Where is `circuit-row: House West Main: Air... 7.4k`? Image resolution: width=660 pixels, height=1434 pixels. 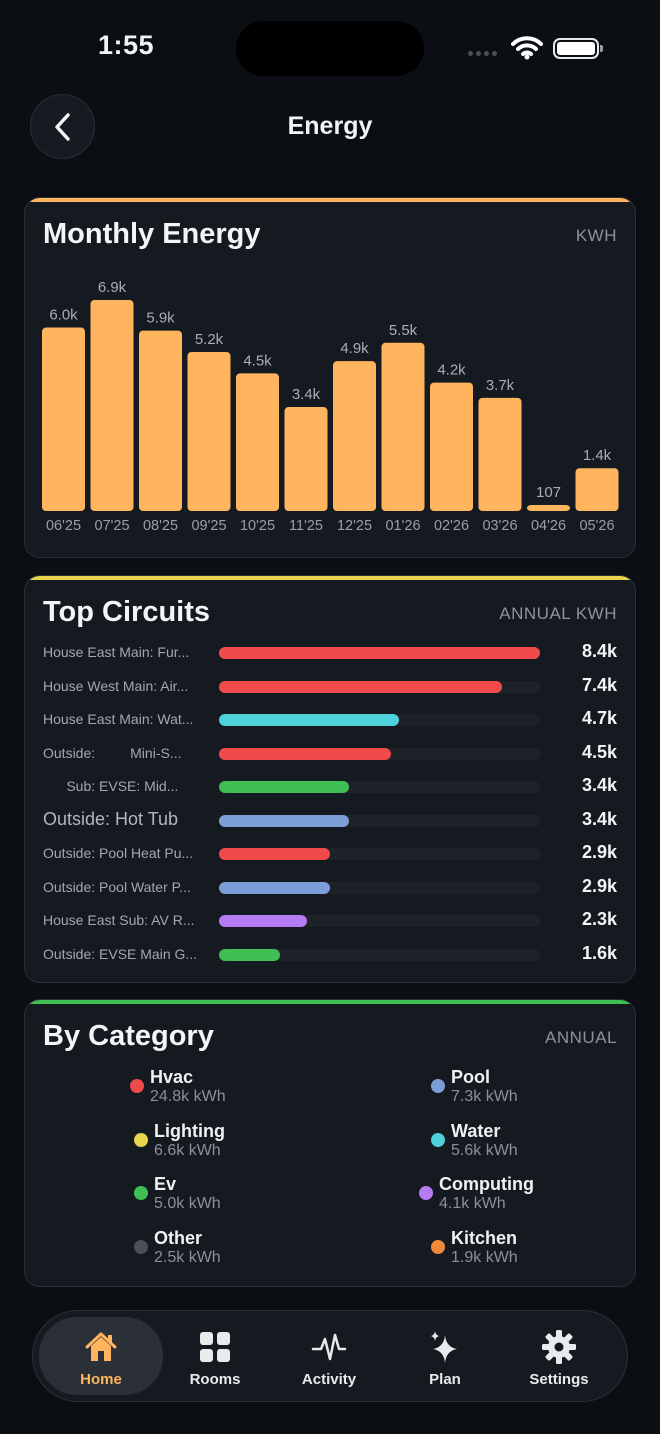 circuit-row: House West Main: Air... 7.4k is located at coordinates (330, 687).